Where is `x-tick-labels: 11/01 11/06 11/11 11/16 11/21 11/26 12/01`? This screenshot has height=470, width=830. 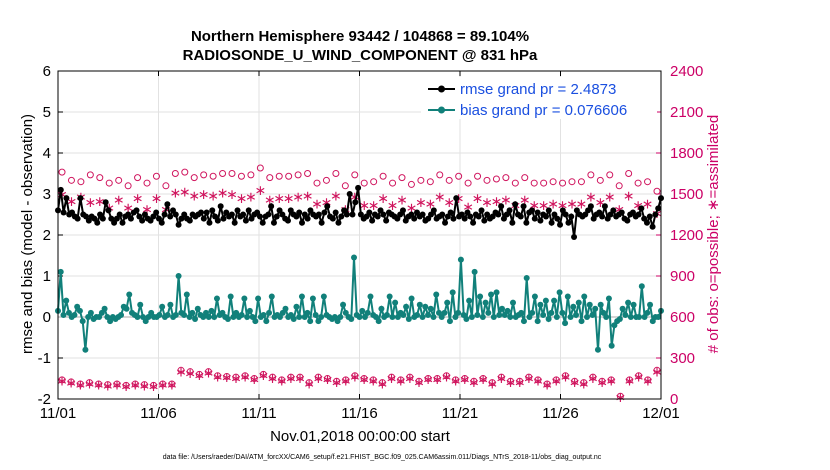
x-tick-labels: 11/01 11/06 11/11 11/16 11/21 11/26 12/01 is located at coordinates (360, 413).